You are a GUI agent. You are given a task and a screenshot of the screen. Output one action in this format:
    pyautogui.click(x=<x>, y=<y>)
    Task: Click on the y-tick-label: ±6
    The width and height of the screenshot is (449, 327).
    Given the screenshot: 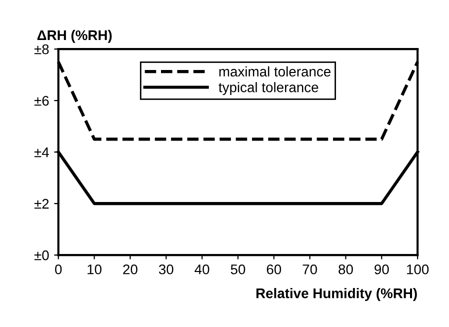 What is the action you would take?
    pyautogui.click(x=41, y=101)
    